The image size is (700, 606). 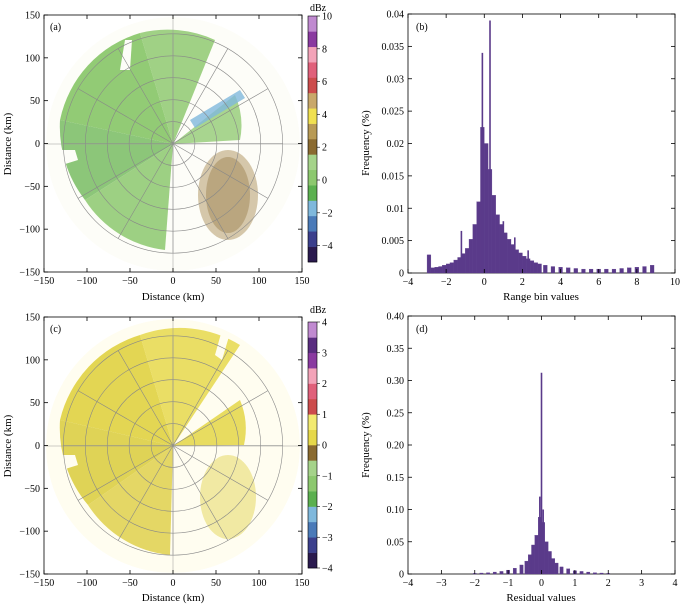 What do you see at coordinates (393, 176) in the screenshot?
I see `y-tick-label: 0.015` at bounding box center [393, 176].